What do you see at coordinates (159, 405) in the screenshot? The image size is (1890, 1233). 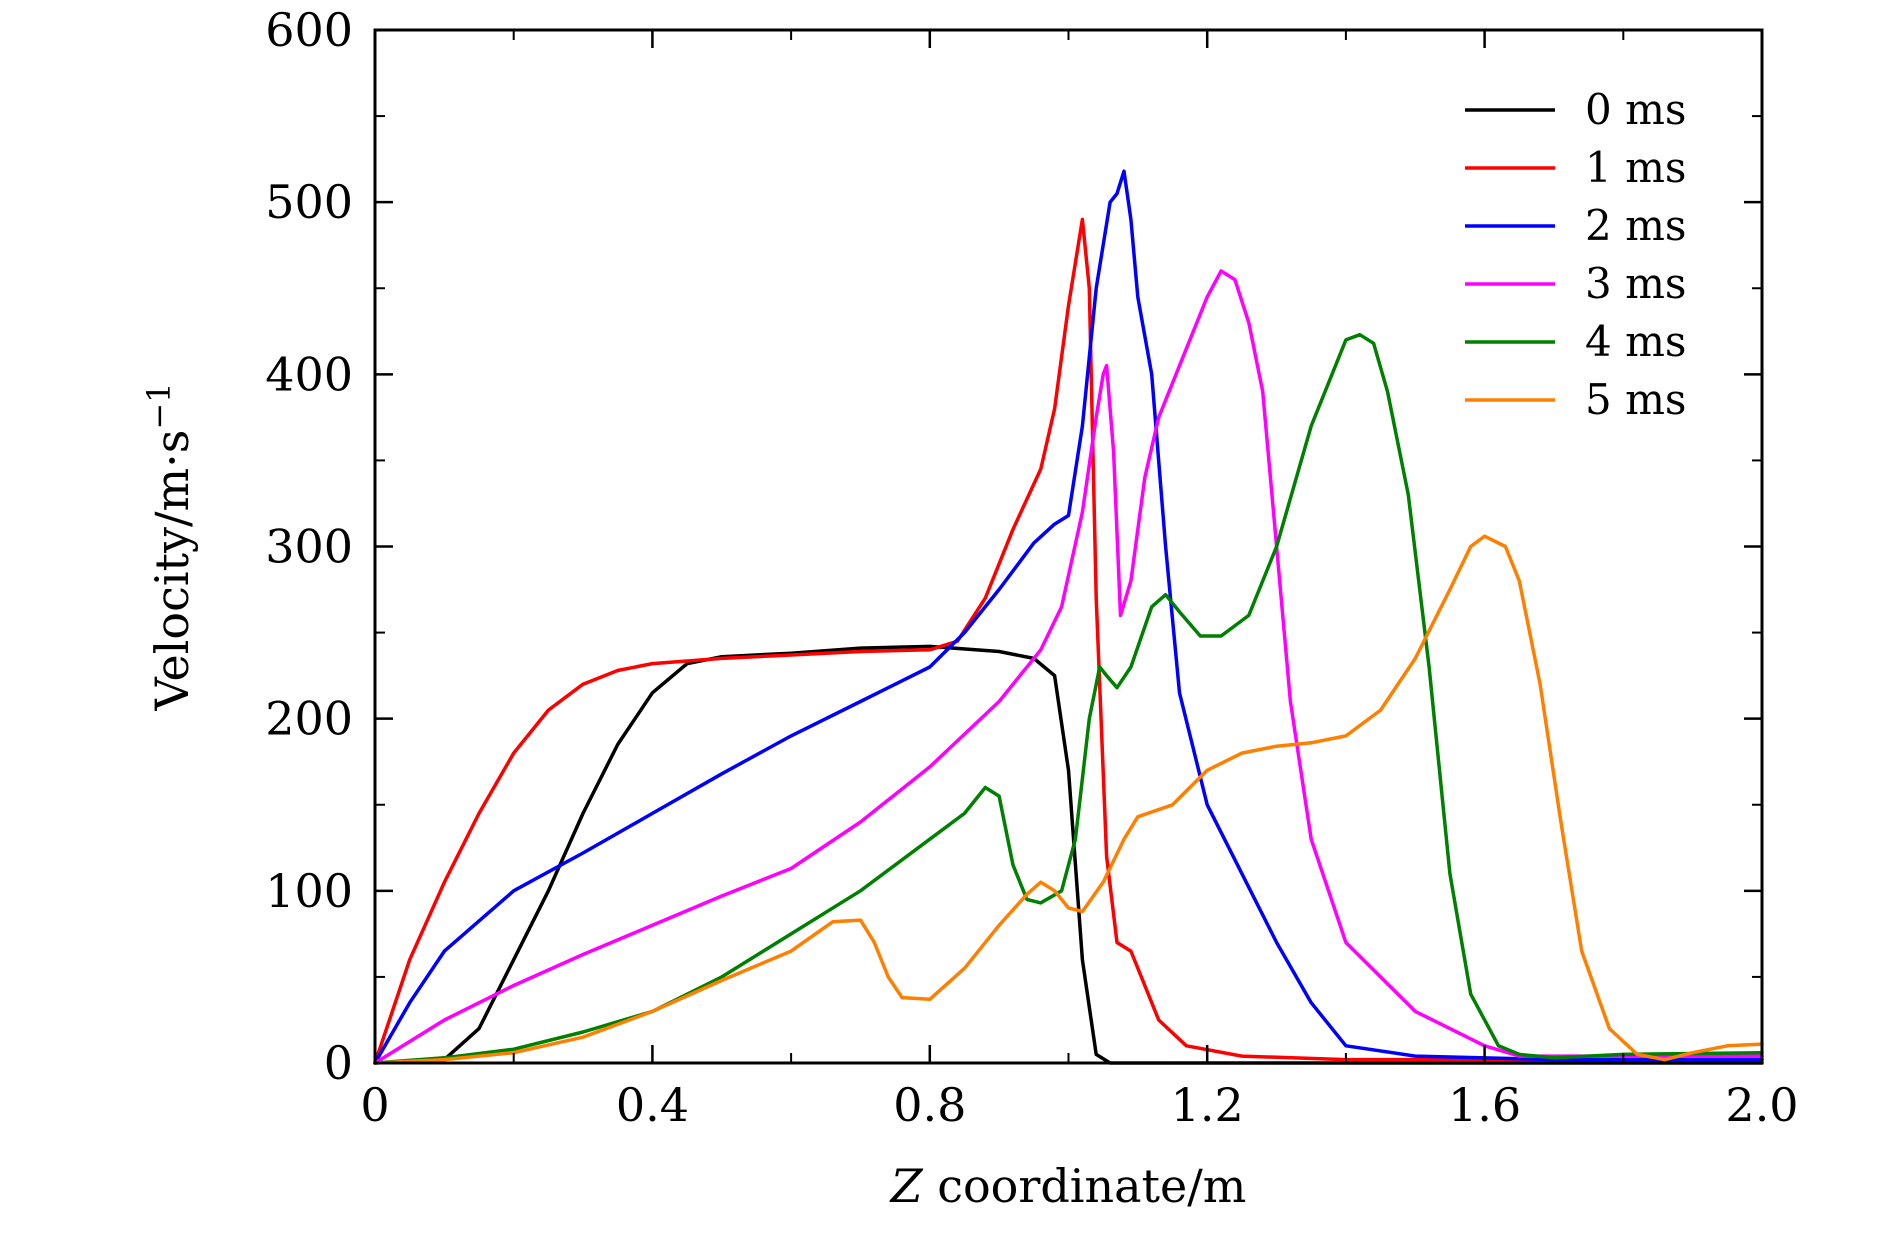 I see `y-axis-title-sup: −1` at bounding box center [159, 405].